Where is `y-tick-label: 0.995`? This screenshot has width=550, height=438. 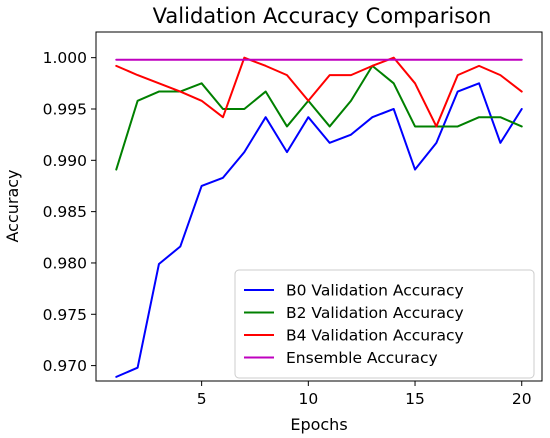
y-tick-label: 0.995 is located at coordinates (65, 109).